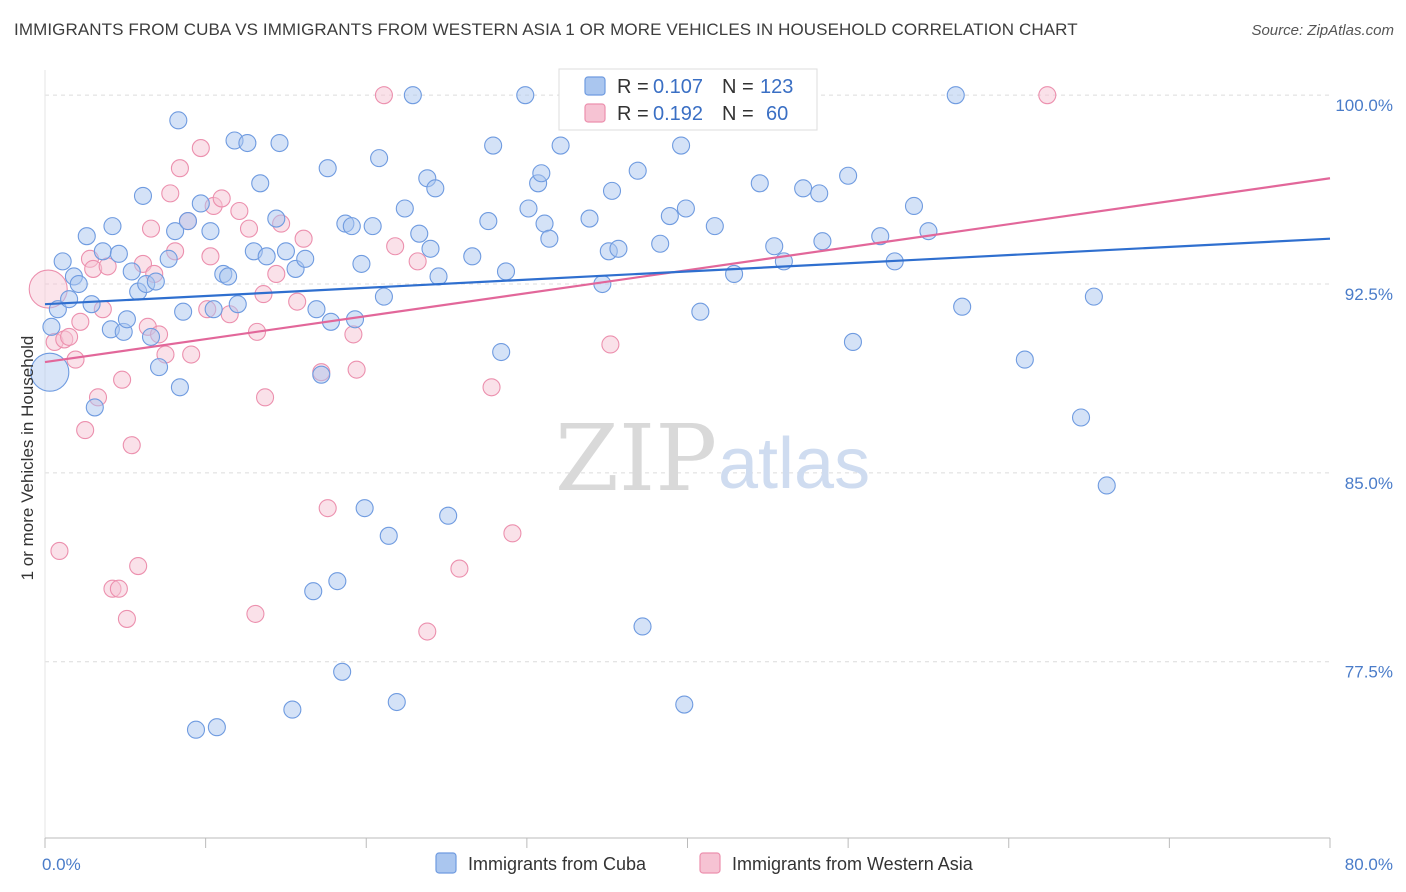  I want to click on bottom-legend-swatch-wasia, so click(710, 863).